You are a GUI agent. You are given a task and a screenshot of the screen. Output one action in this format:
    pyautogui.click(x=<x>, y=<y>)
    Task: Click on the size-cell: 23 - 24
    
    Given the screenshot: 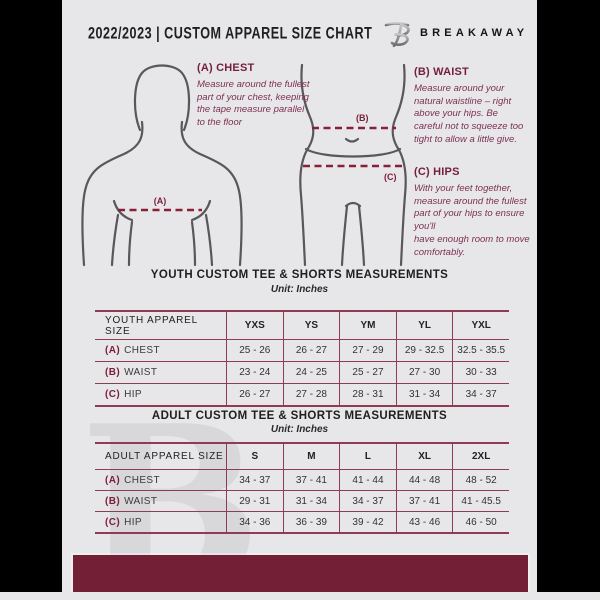 What is the action you would take?
    pyautogui.click(x=254, y=372)
    